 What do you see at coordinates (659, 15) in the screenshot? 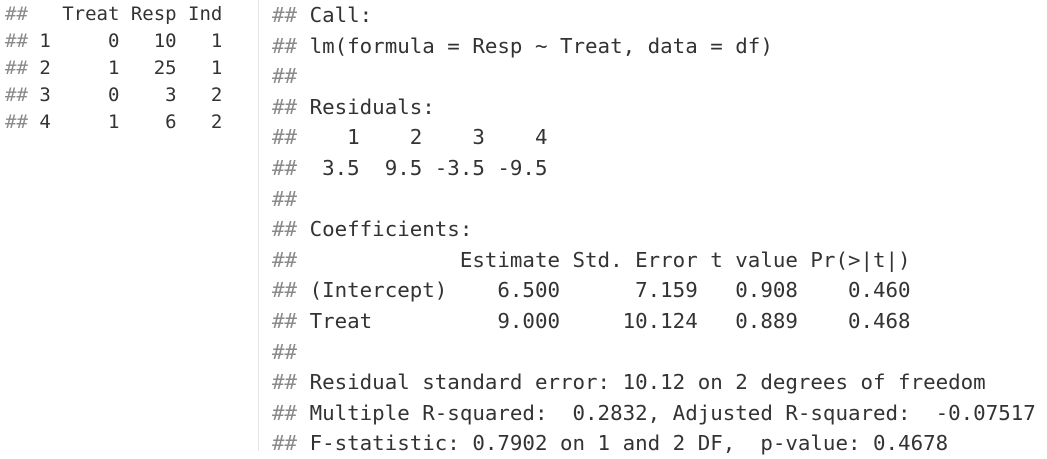
I see `output-line: ## Call:` at bounding box center [659, 15].